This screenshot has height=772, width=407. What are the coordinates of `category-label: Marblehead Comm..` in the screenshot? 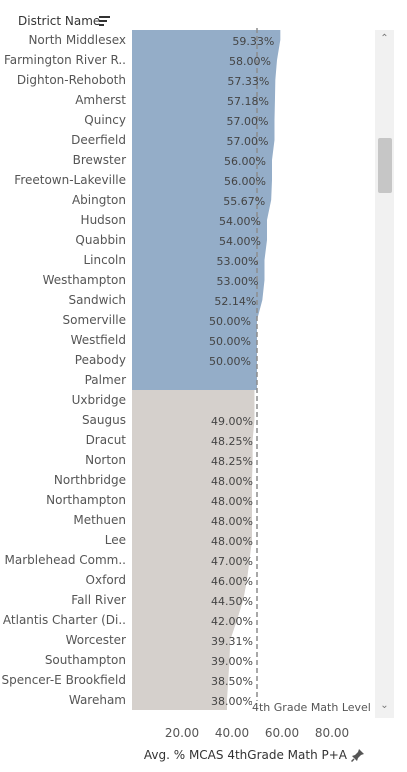 It's located at (65, 560).